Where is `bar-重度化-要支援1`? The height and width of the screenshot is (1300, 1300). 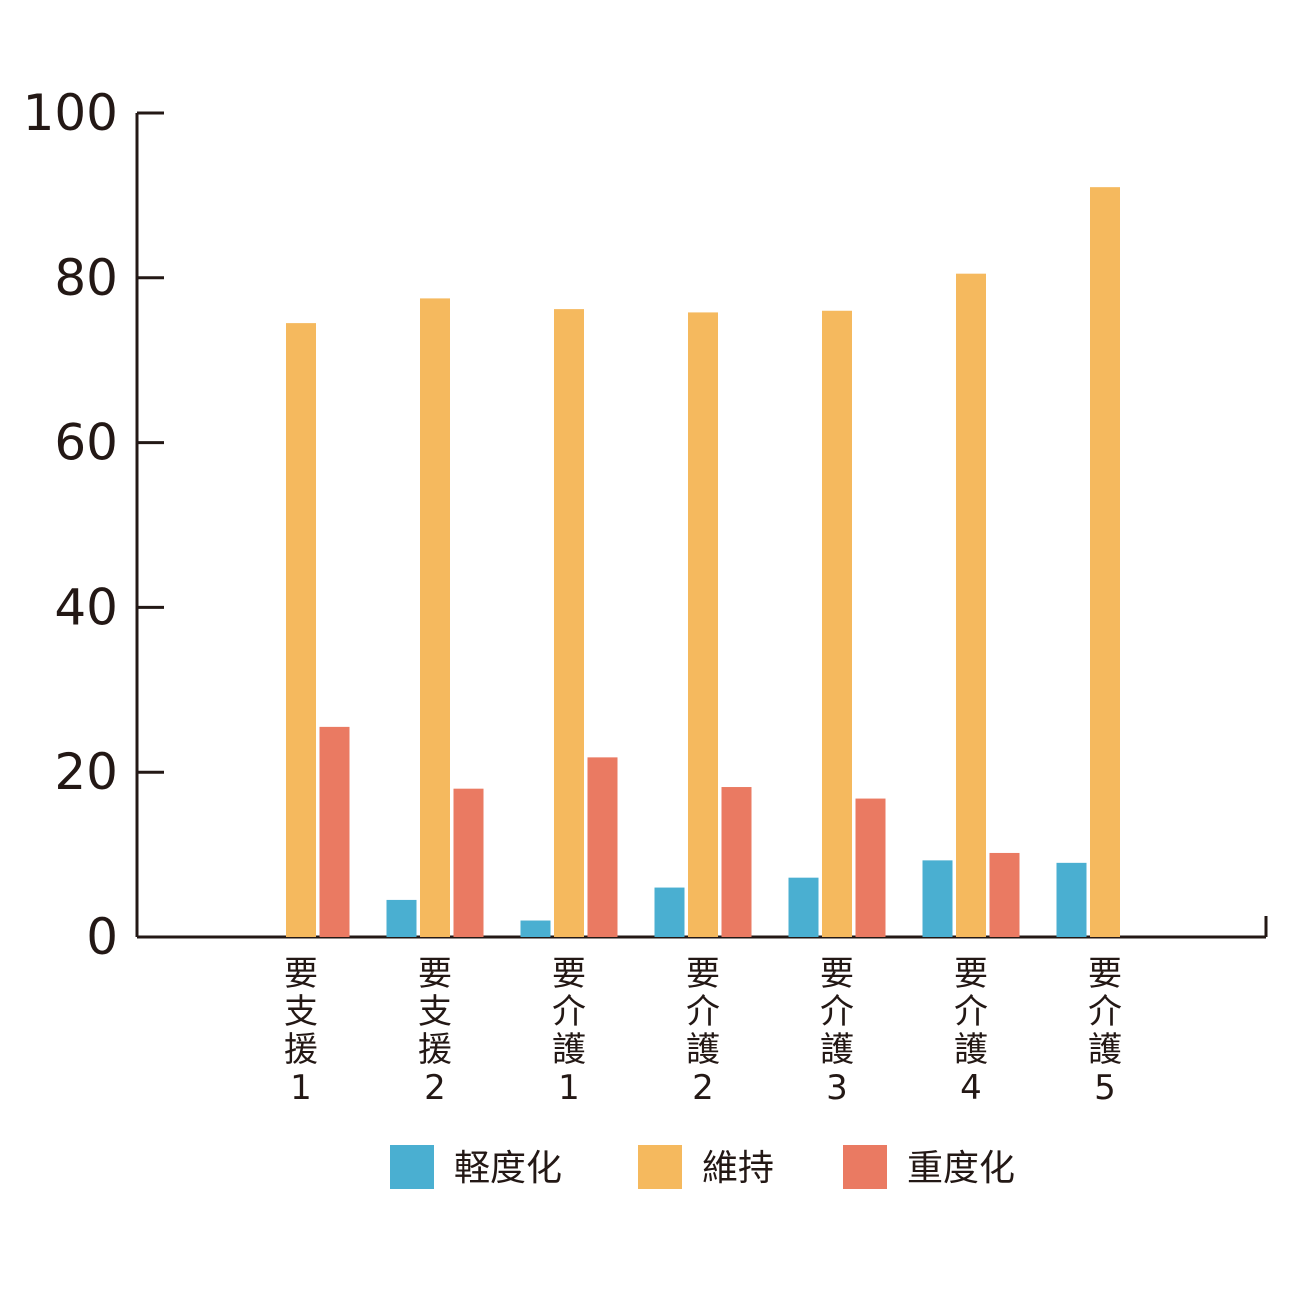
bar-重度化-要支援1 is located at coordinates (334, 831).